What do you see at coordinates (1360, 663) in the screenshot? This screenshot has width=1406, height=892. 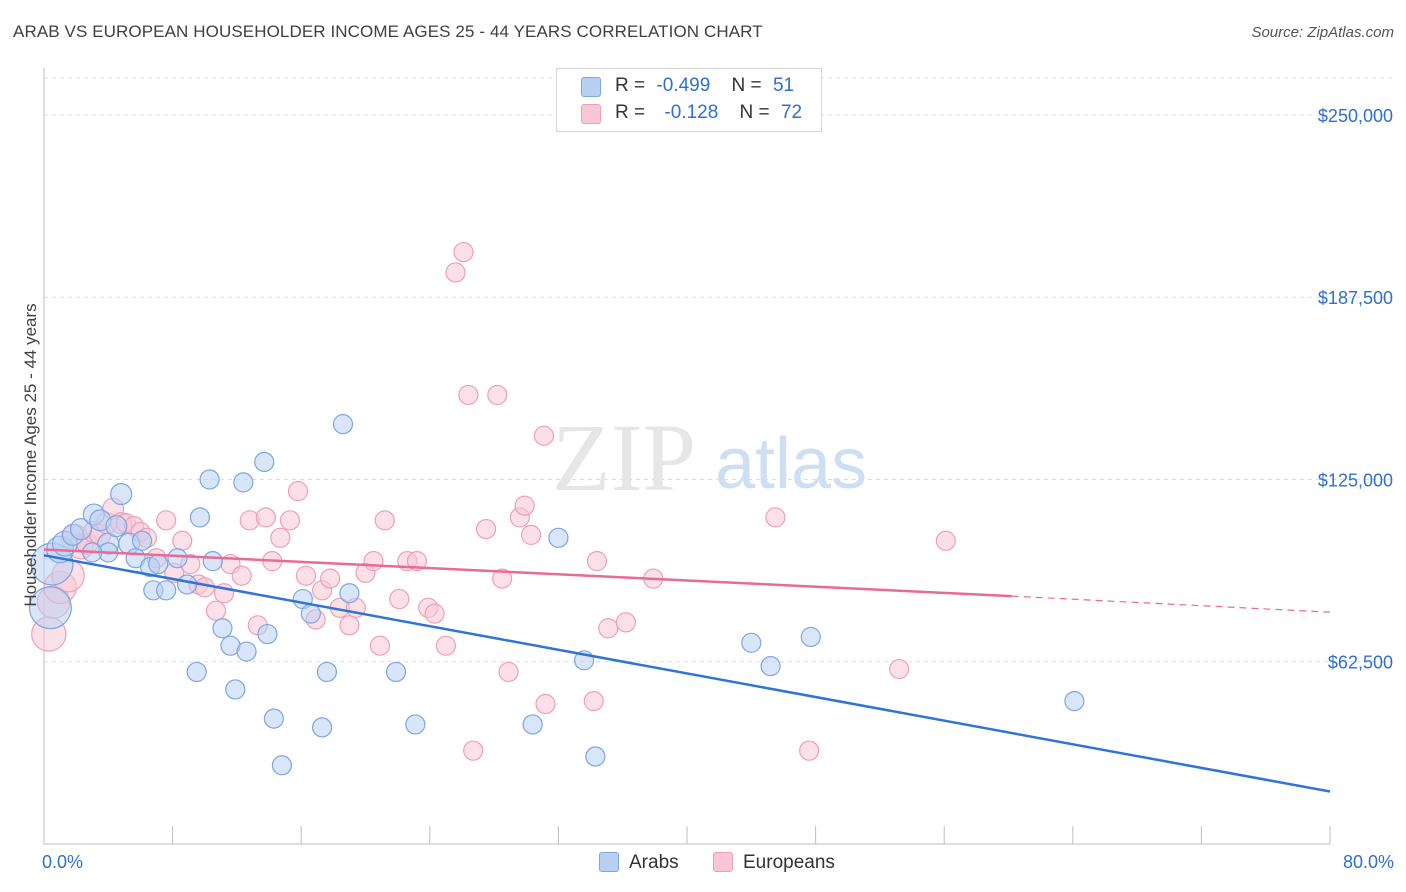 I see `y-tick-label: $62,500` at bounding box center [1360, 663].